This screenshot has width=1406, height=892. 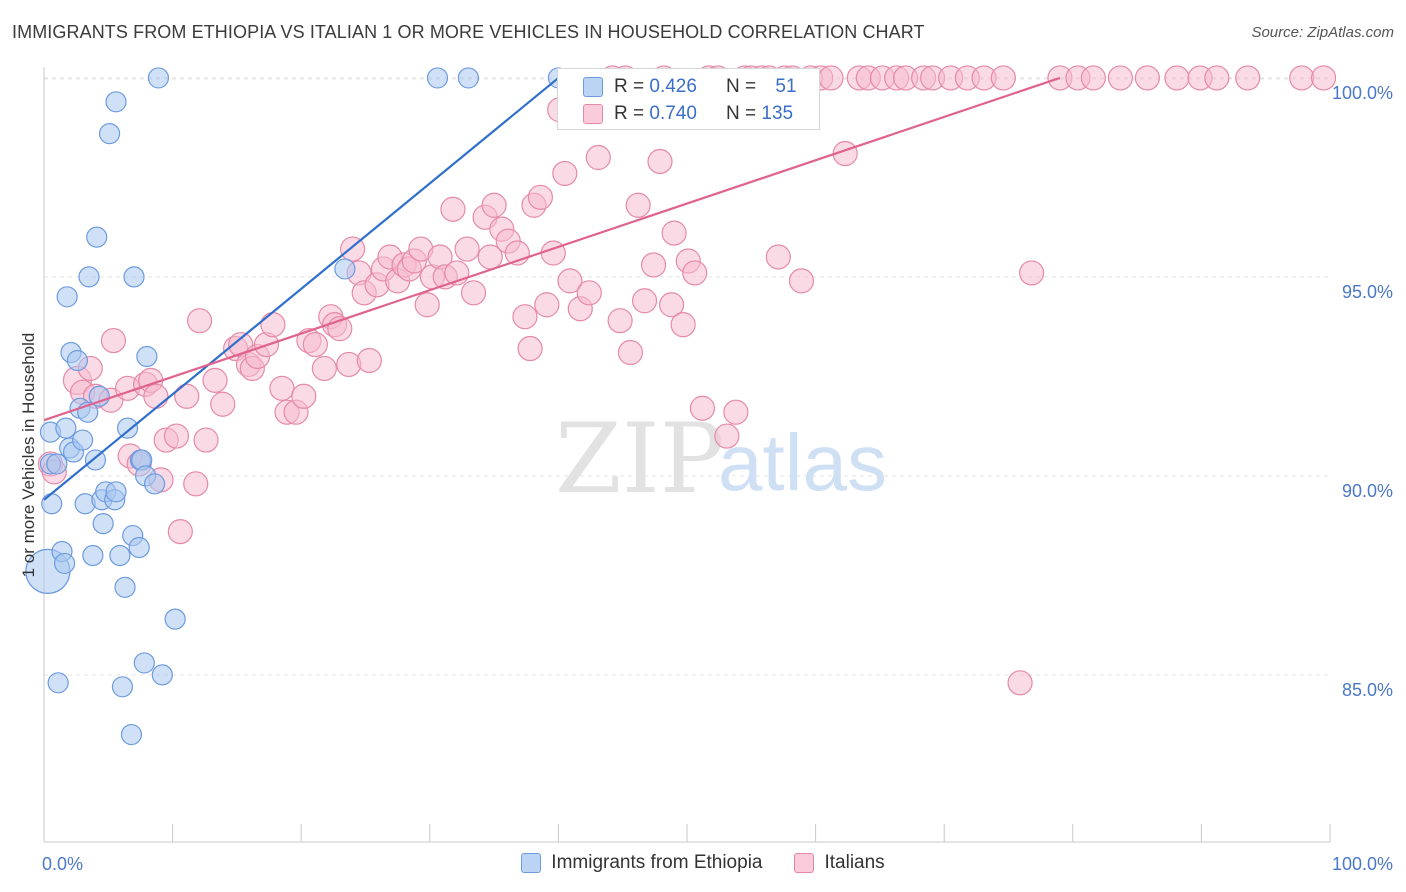 What do you see at coordinates (1367, 491) in the screenshot?
I see `y-tick-label: 90.0%` at bounding box center [1367, 491].